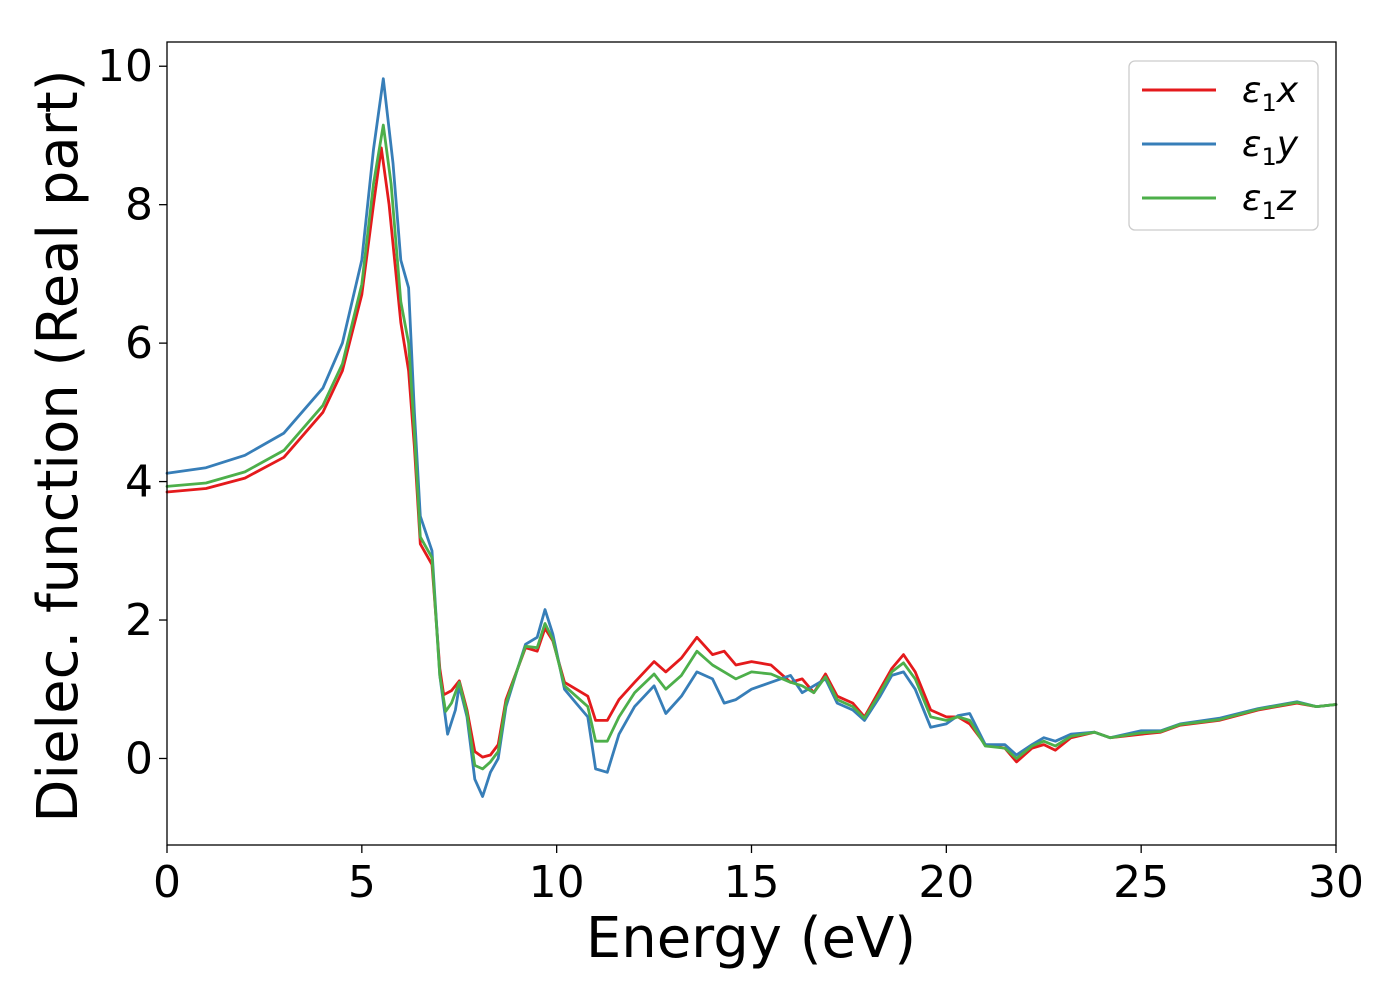  I want to click on y-axis-label: Dielec. function (Real part), so click(58, 445).